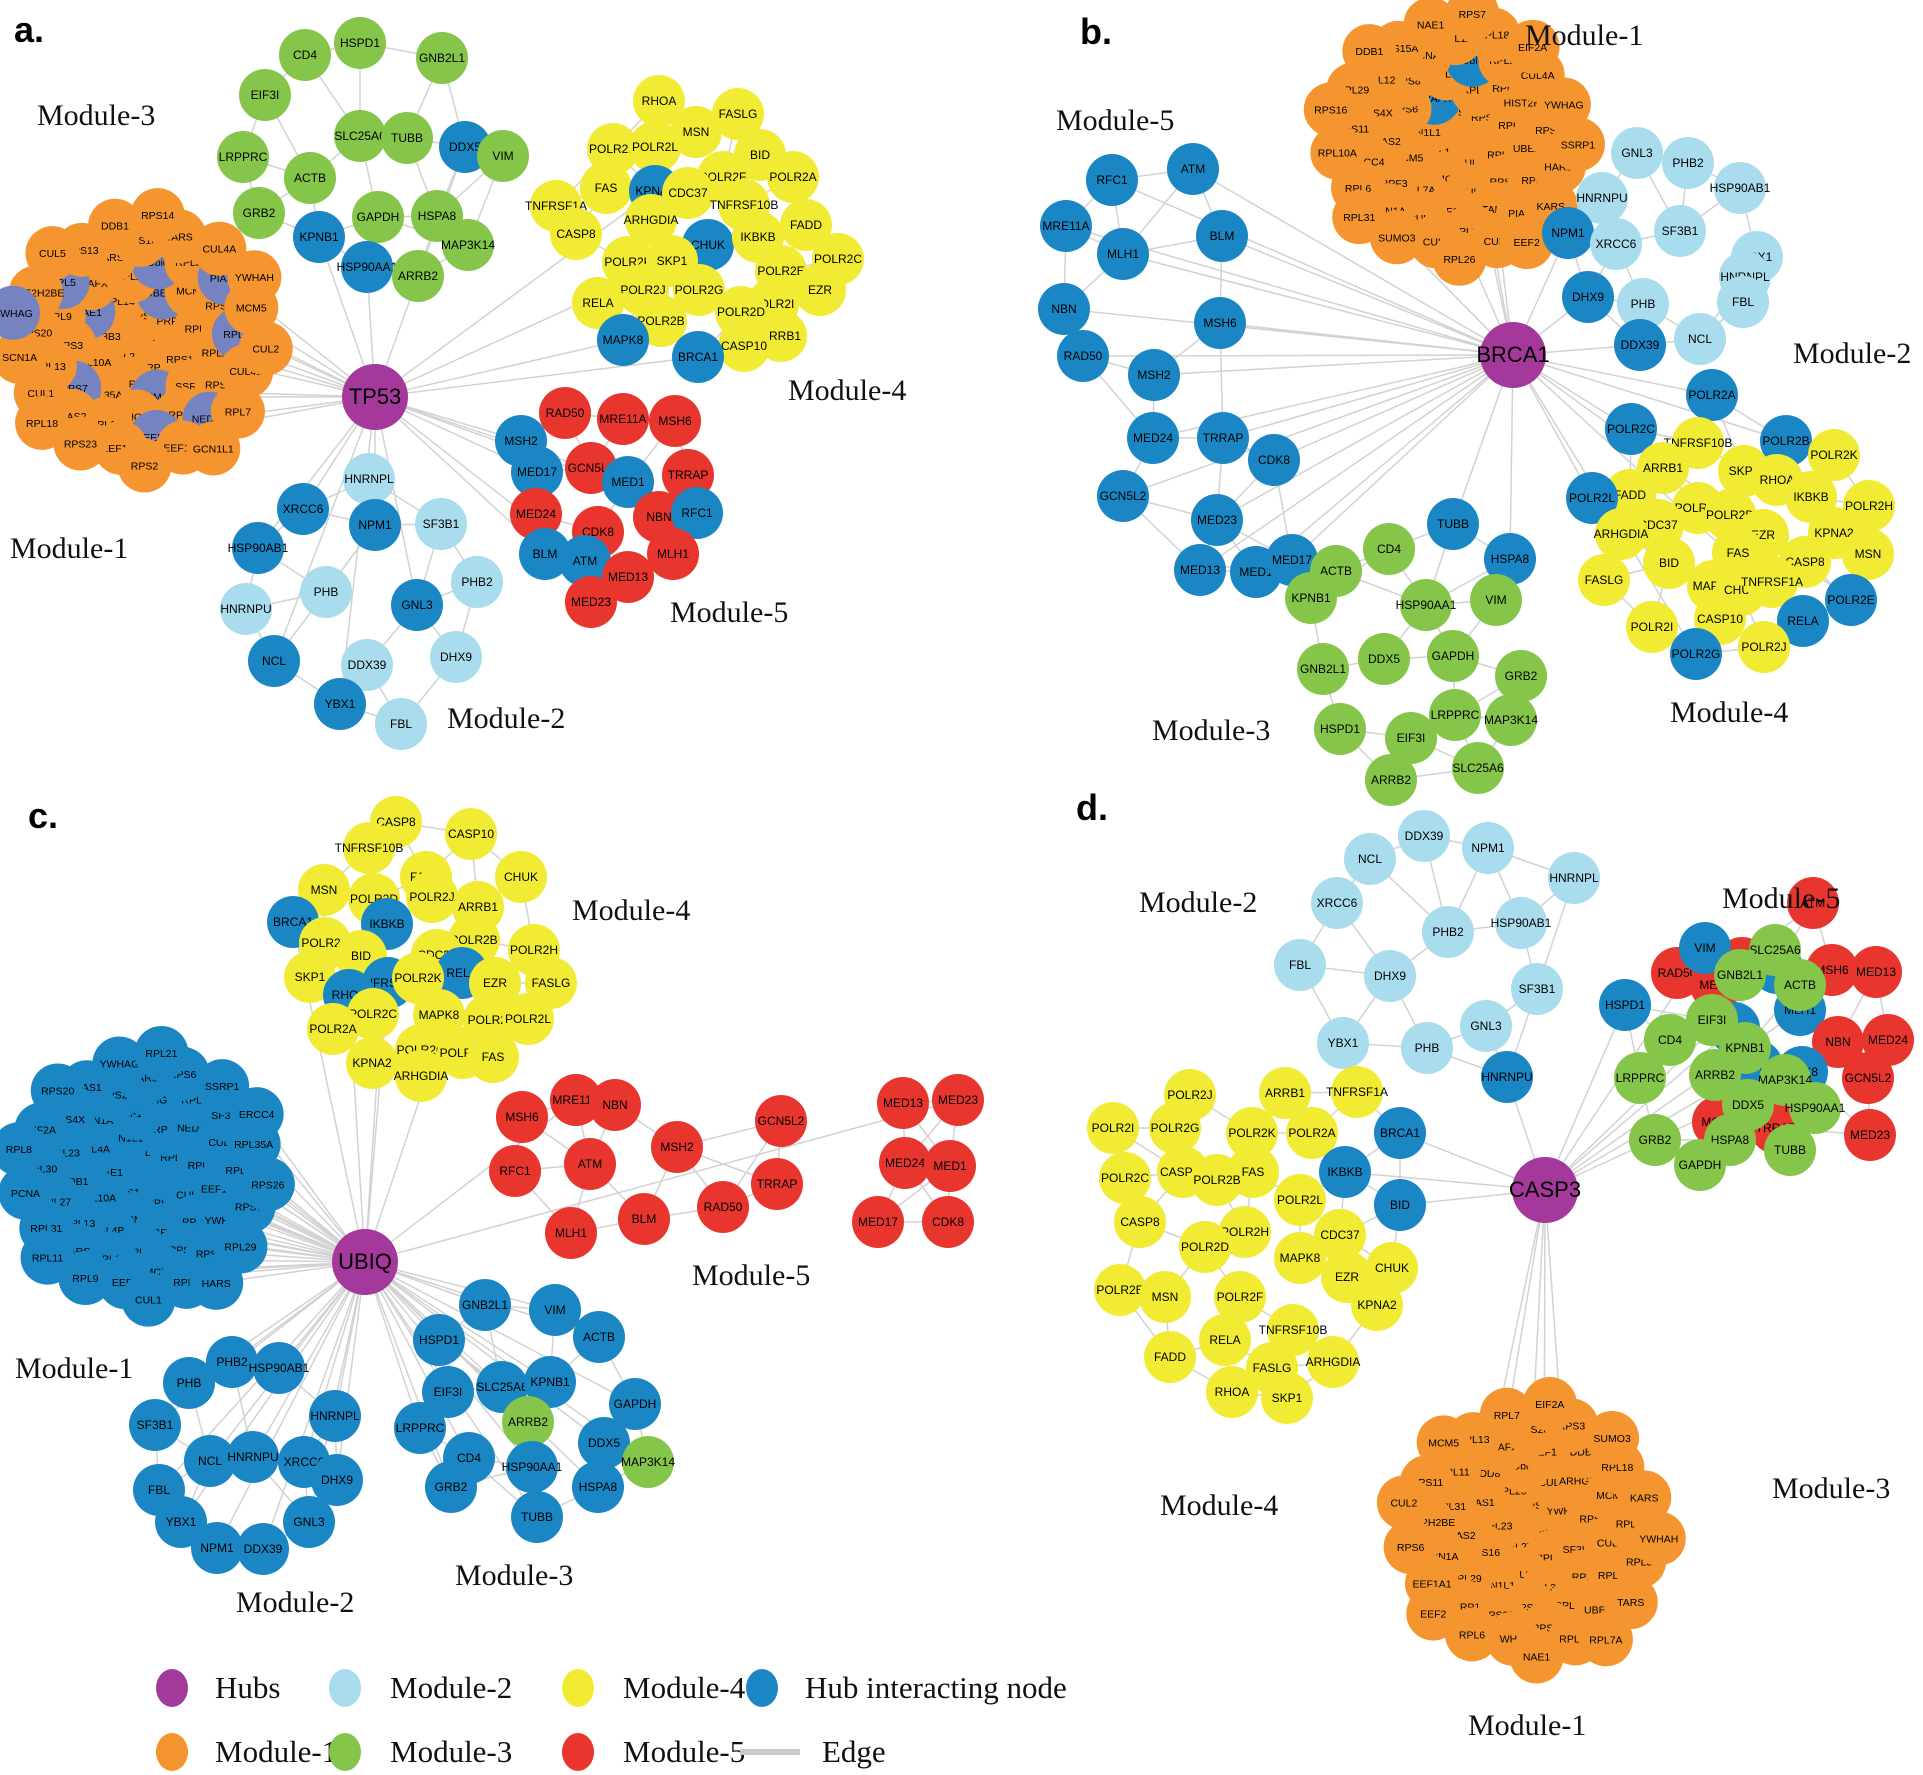  I want to click on node-label-MED23: MED23, so click(591, 602).